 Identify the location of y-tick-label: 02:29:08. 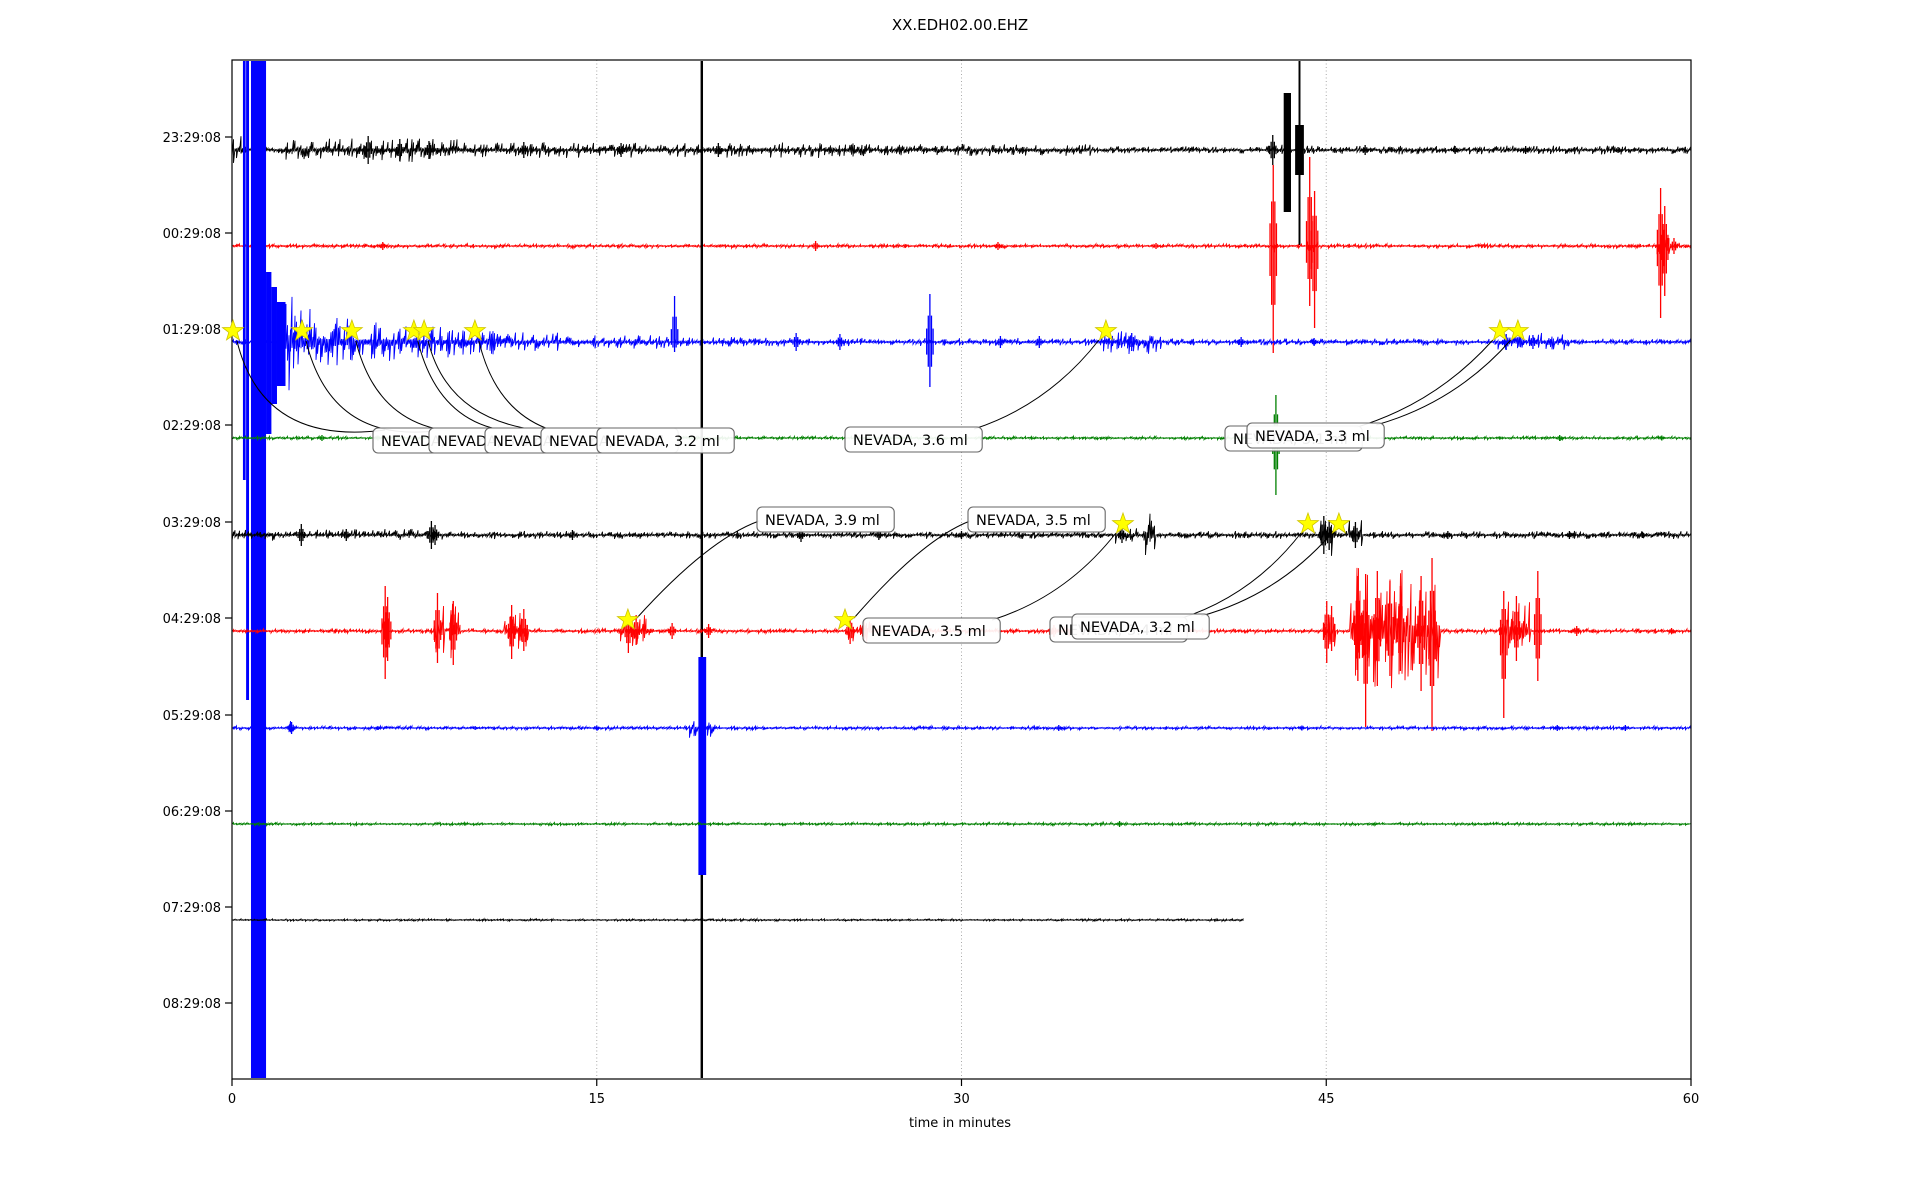
(192, 426).